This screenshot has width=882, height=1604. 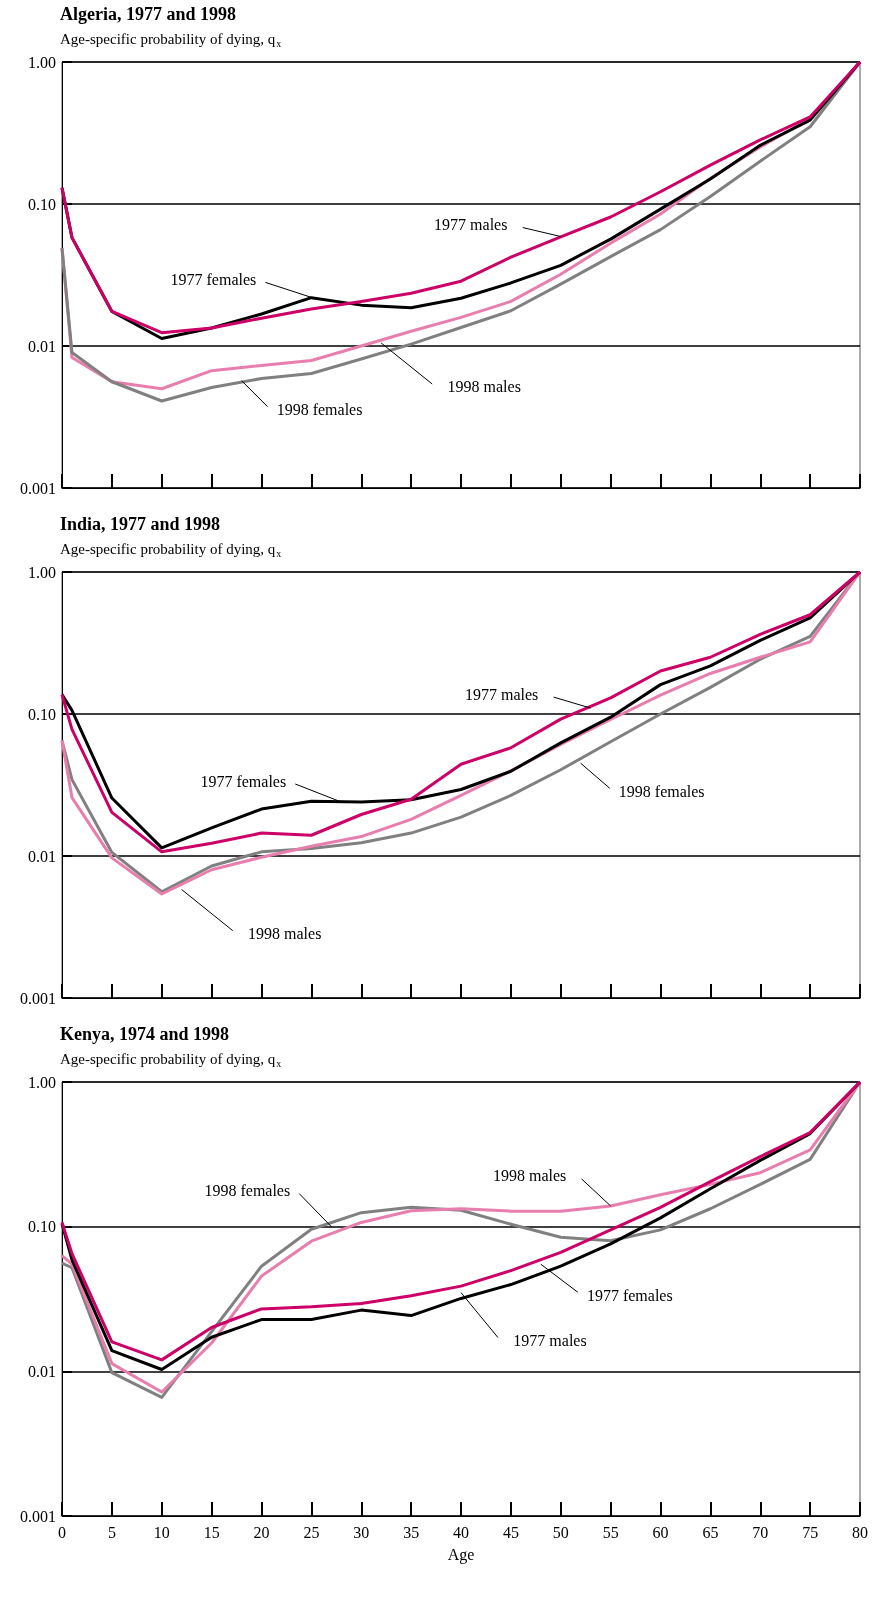 What do you see at coordinates (510, 1532) in the screenshot?
I see `x-tick-label: 45` at bounding box center [510, 1532].